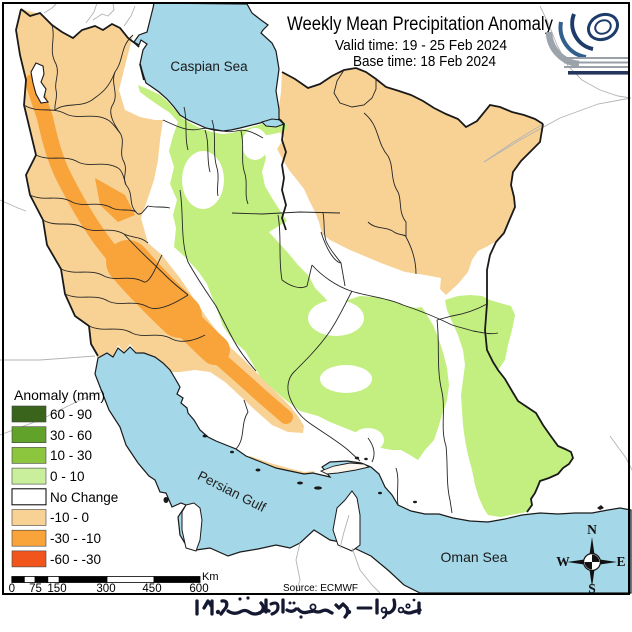  What do you see at coordinates (210, 577) in the screenshot?
I see `svg-text: Km` at bounding box center [210, 577].